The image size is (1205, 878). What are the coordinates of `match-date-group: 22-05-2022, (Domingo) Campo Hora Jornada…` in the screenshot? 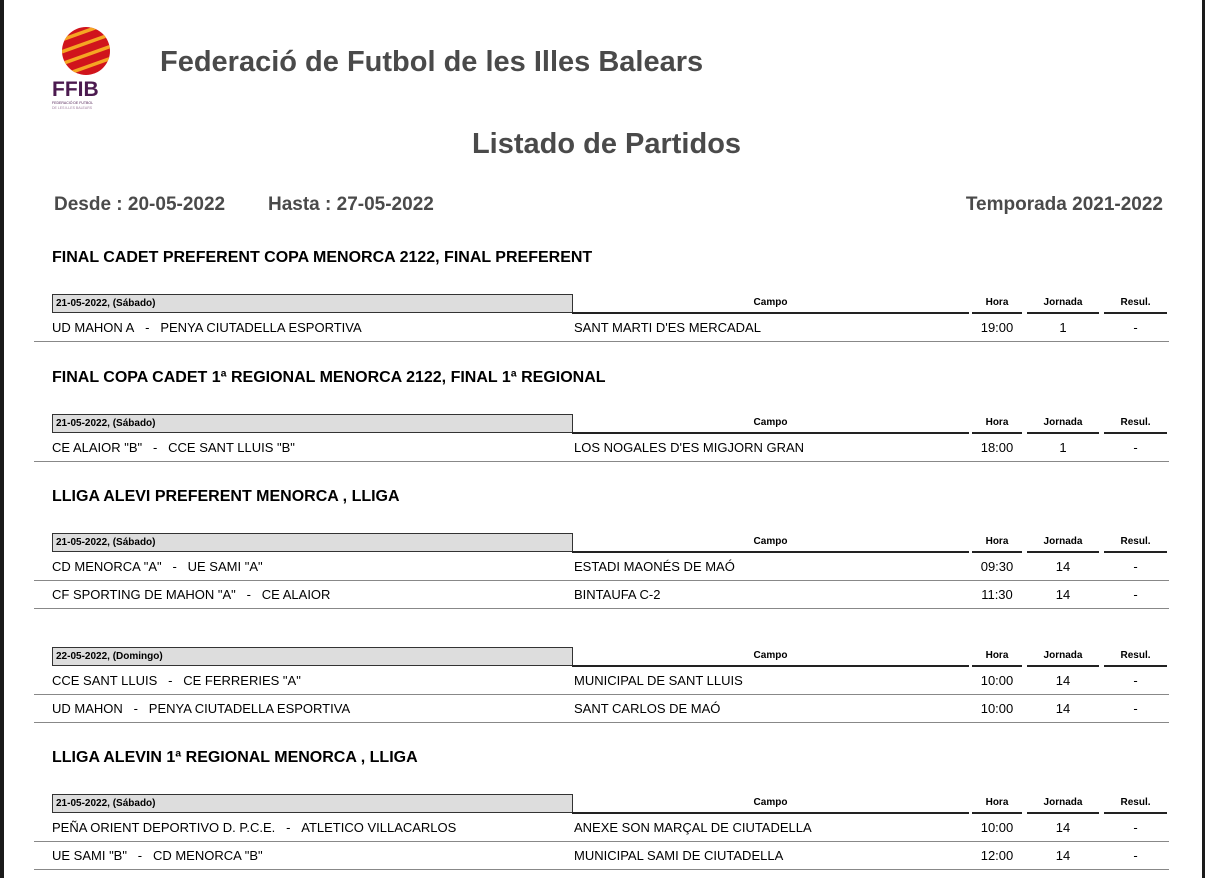 It's located at (601, 685).